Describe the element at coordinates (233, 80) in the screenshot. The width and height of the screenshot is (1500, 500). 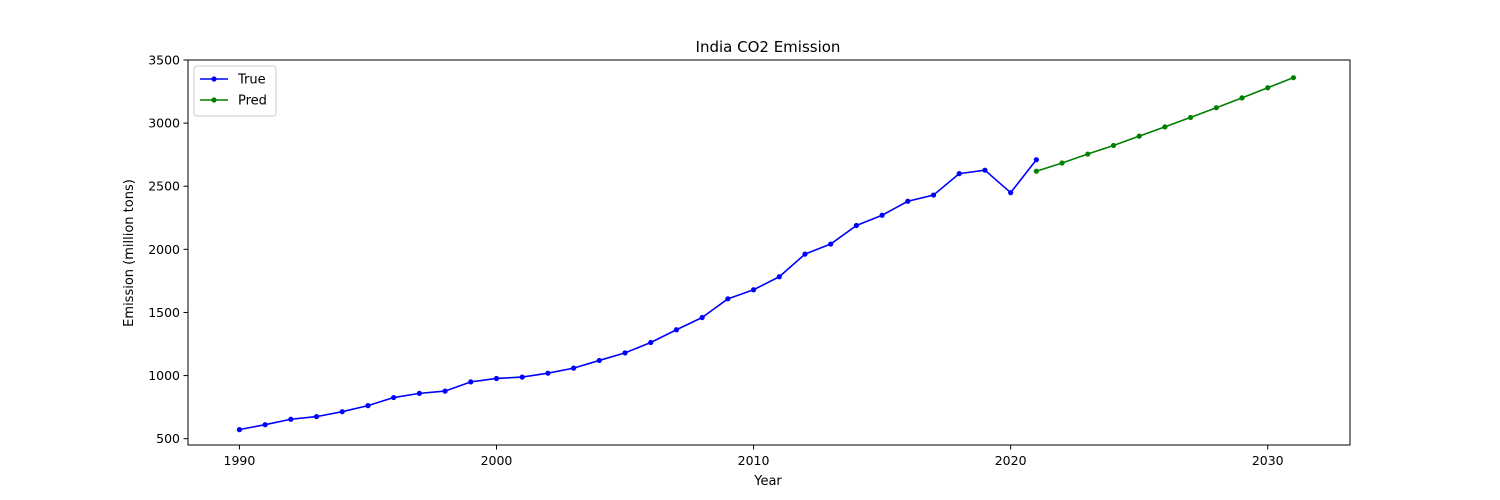
I see `legend-item: True` at that location.